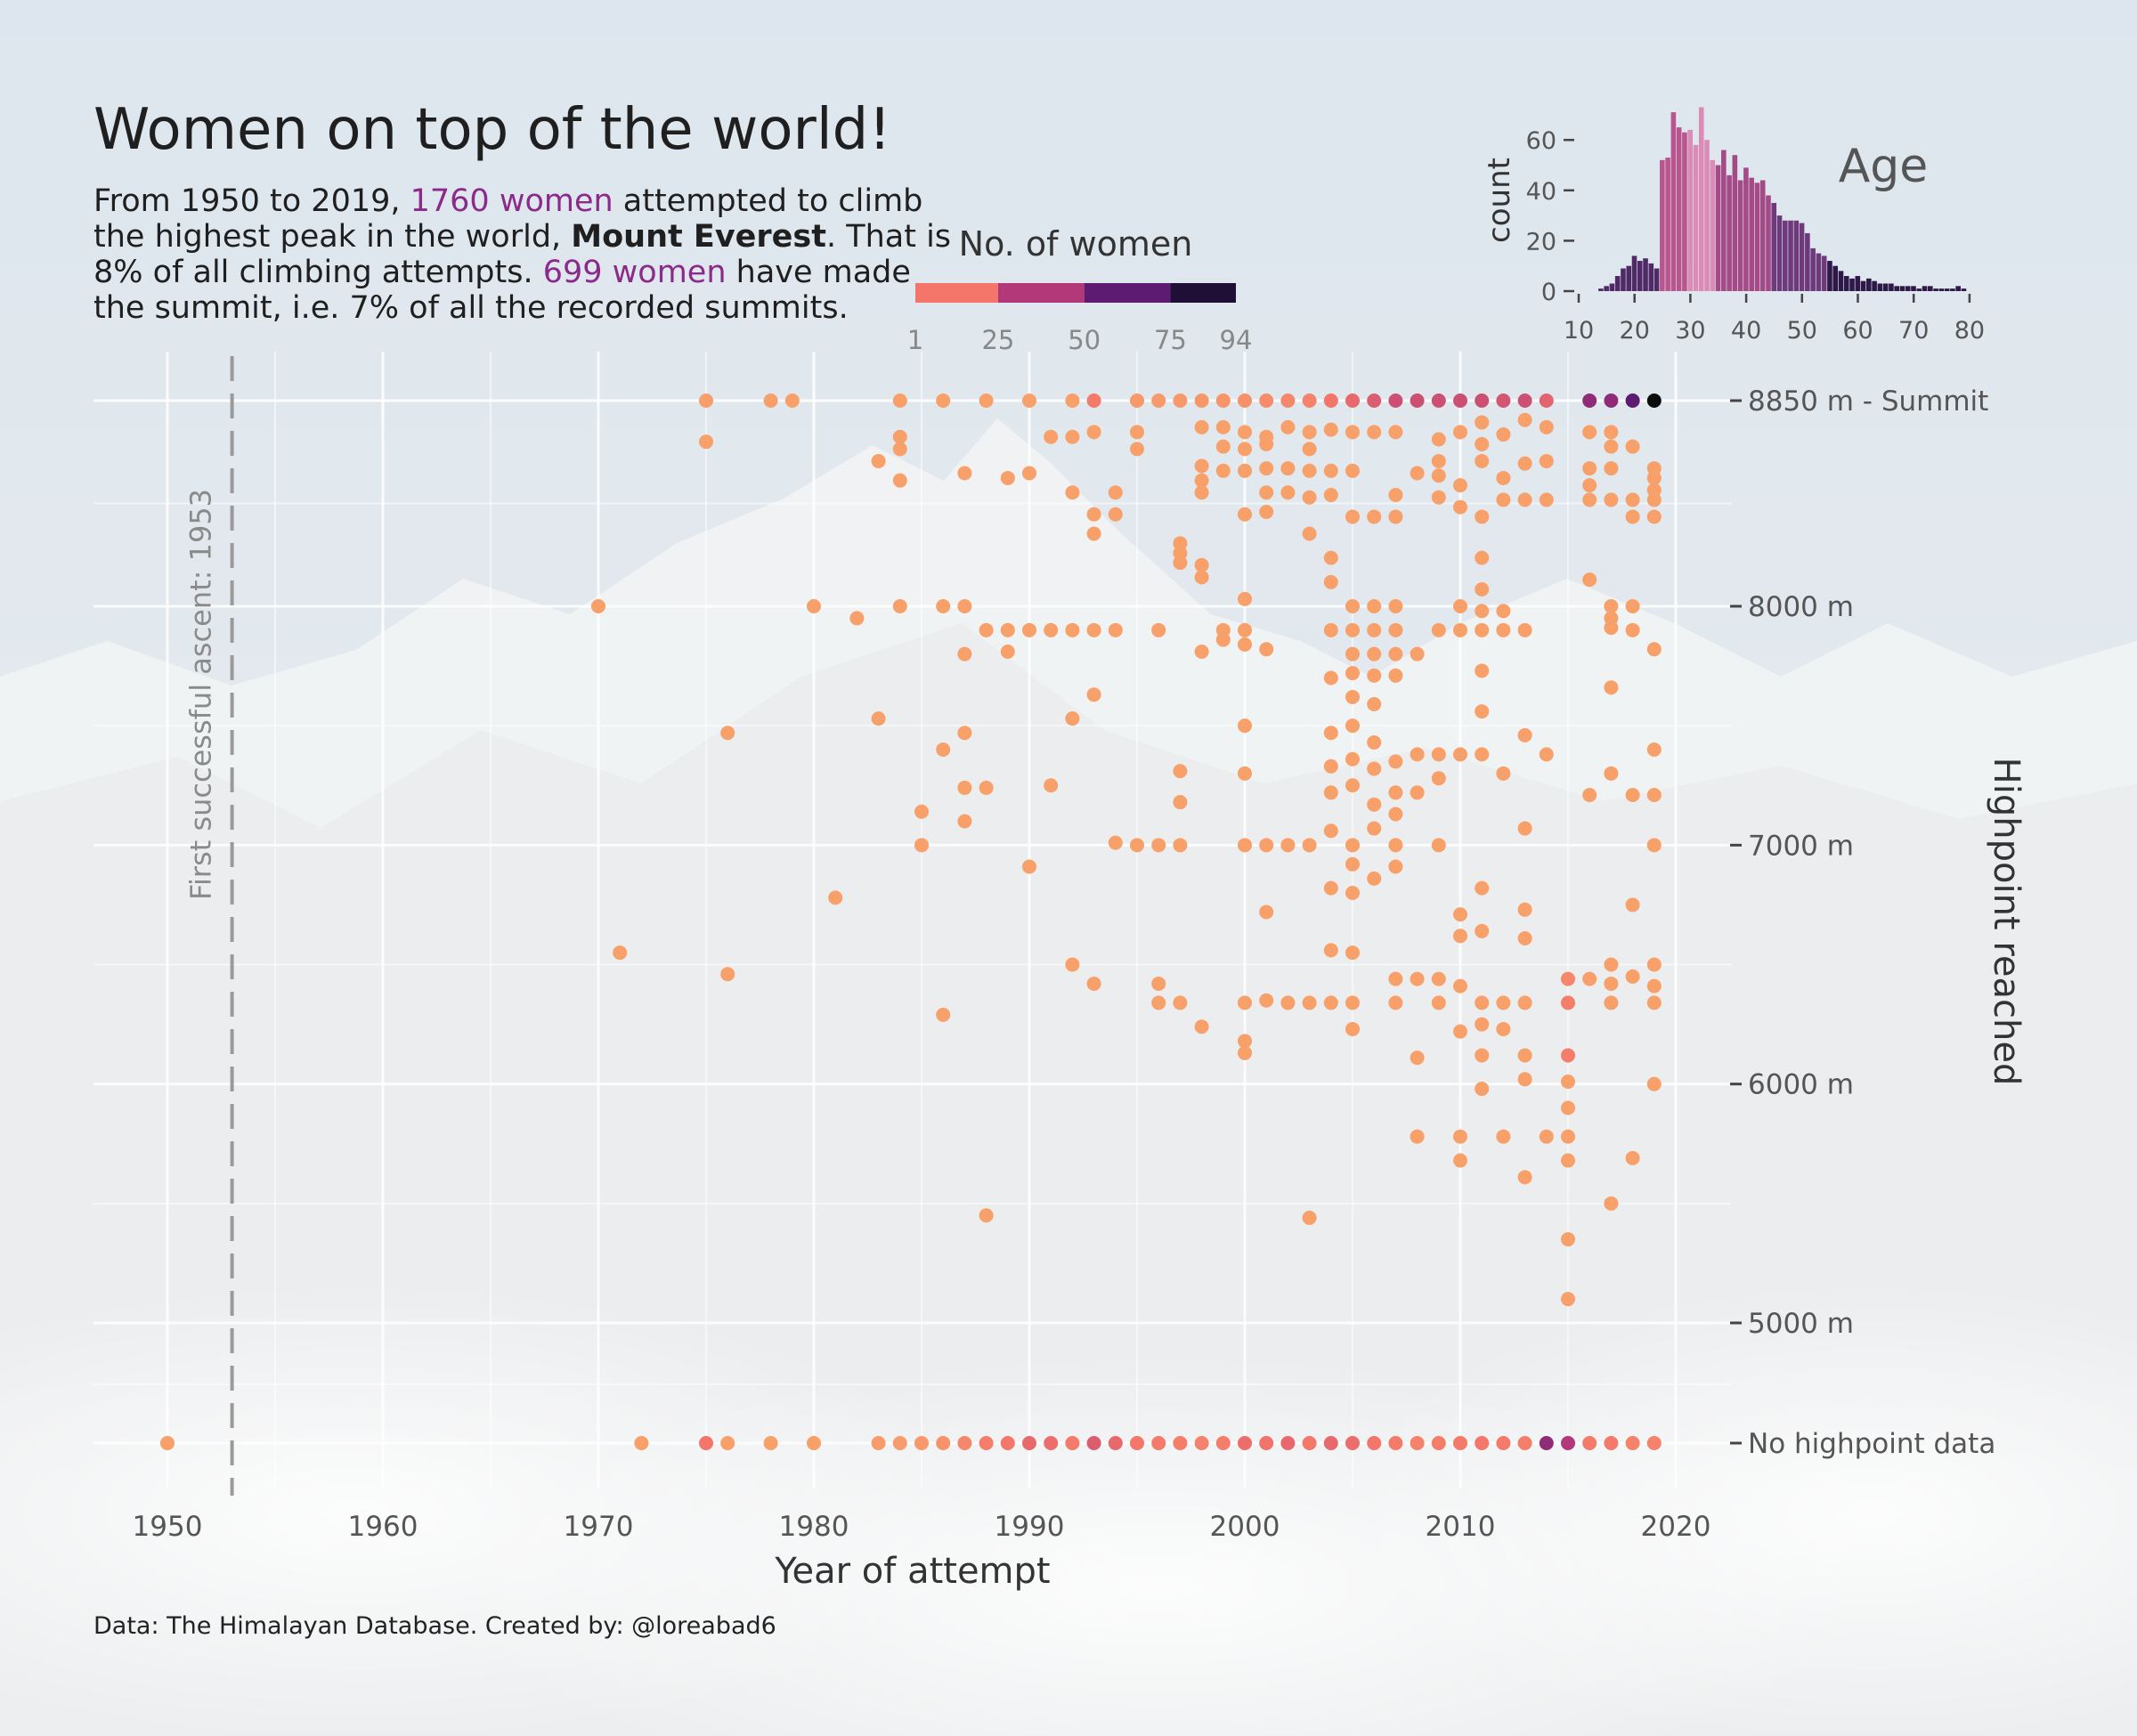  What do you see at coordinates (1548, 292) in the screenshot?
I see `histogram-y-tick-label: 0` at bounding box center [1548, 292].